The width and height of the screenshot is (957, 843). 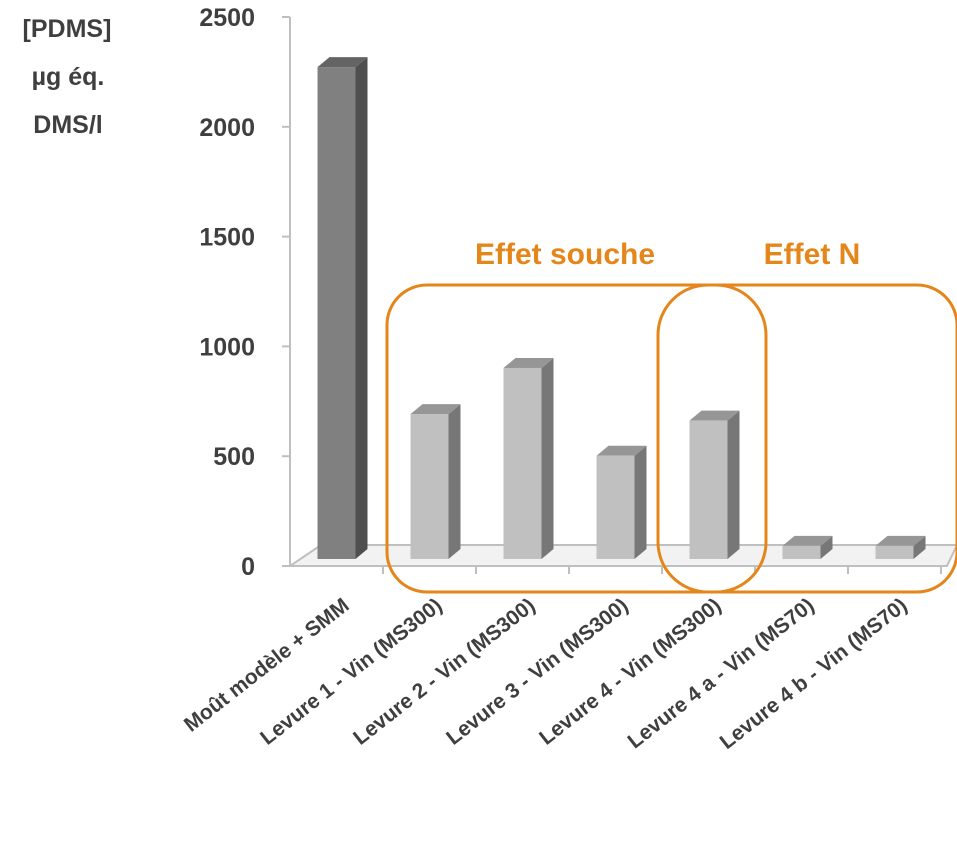 I want to click on y-tick-label: 1500, so click(x=227, y=238).